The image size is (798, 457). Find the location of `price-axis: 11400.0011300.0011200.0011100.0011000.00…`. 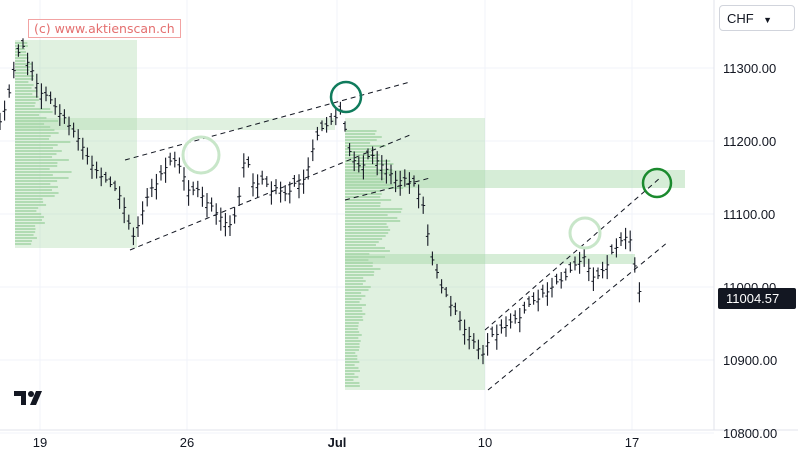

price-axis: 11400.0011300.0011200.0011100.0011000.00… is located at coordinates (750, 220).